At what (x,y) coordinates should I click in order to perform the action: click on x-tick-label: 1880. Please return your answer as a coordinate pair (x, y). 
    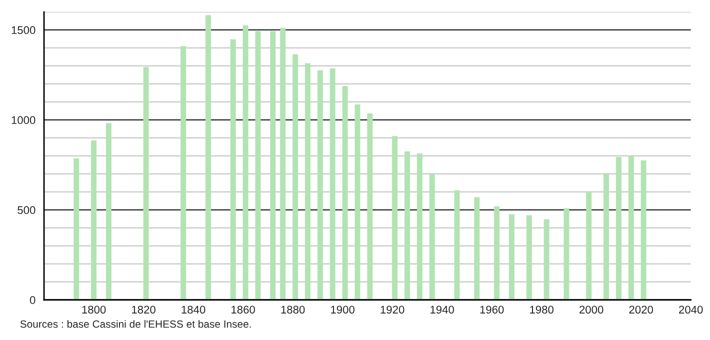
    Looking at the image, I should click on (293, 310).